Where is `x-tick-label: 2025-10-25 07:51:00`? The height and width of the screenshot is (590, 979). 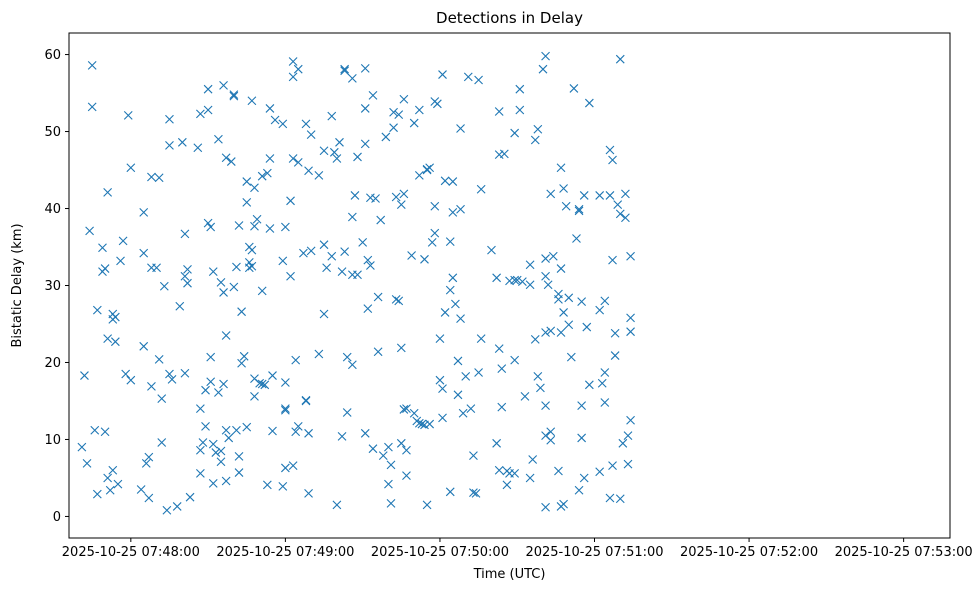
x-tick-label: 2025-10-25 07:51:00 is located at coordinates (594, 552).